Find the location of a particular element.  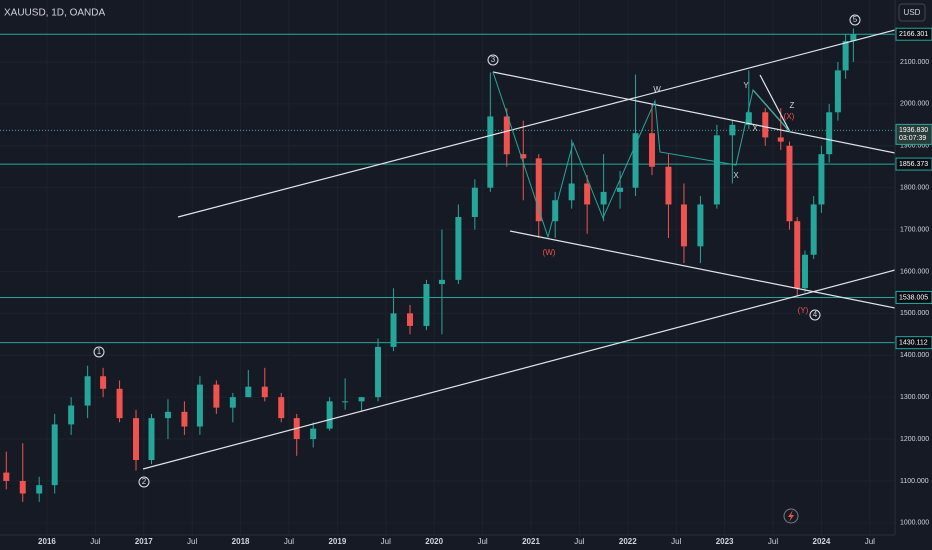

y-tick-label: 1800.000 is located at coordinates (914, 188).